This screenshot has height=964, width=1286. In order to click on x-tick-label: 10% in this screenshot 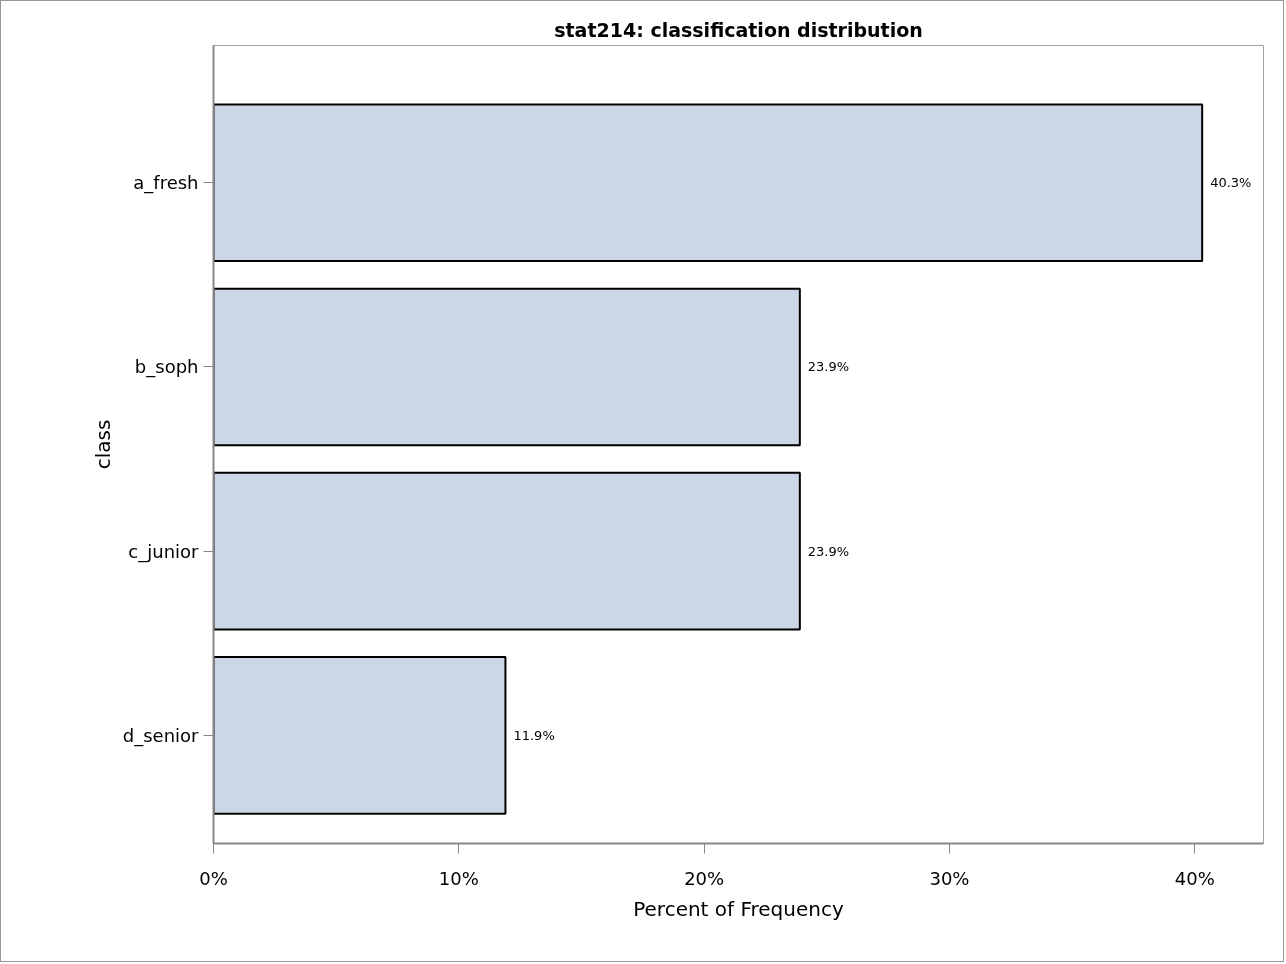, I will do `click(458, 878)`.